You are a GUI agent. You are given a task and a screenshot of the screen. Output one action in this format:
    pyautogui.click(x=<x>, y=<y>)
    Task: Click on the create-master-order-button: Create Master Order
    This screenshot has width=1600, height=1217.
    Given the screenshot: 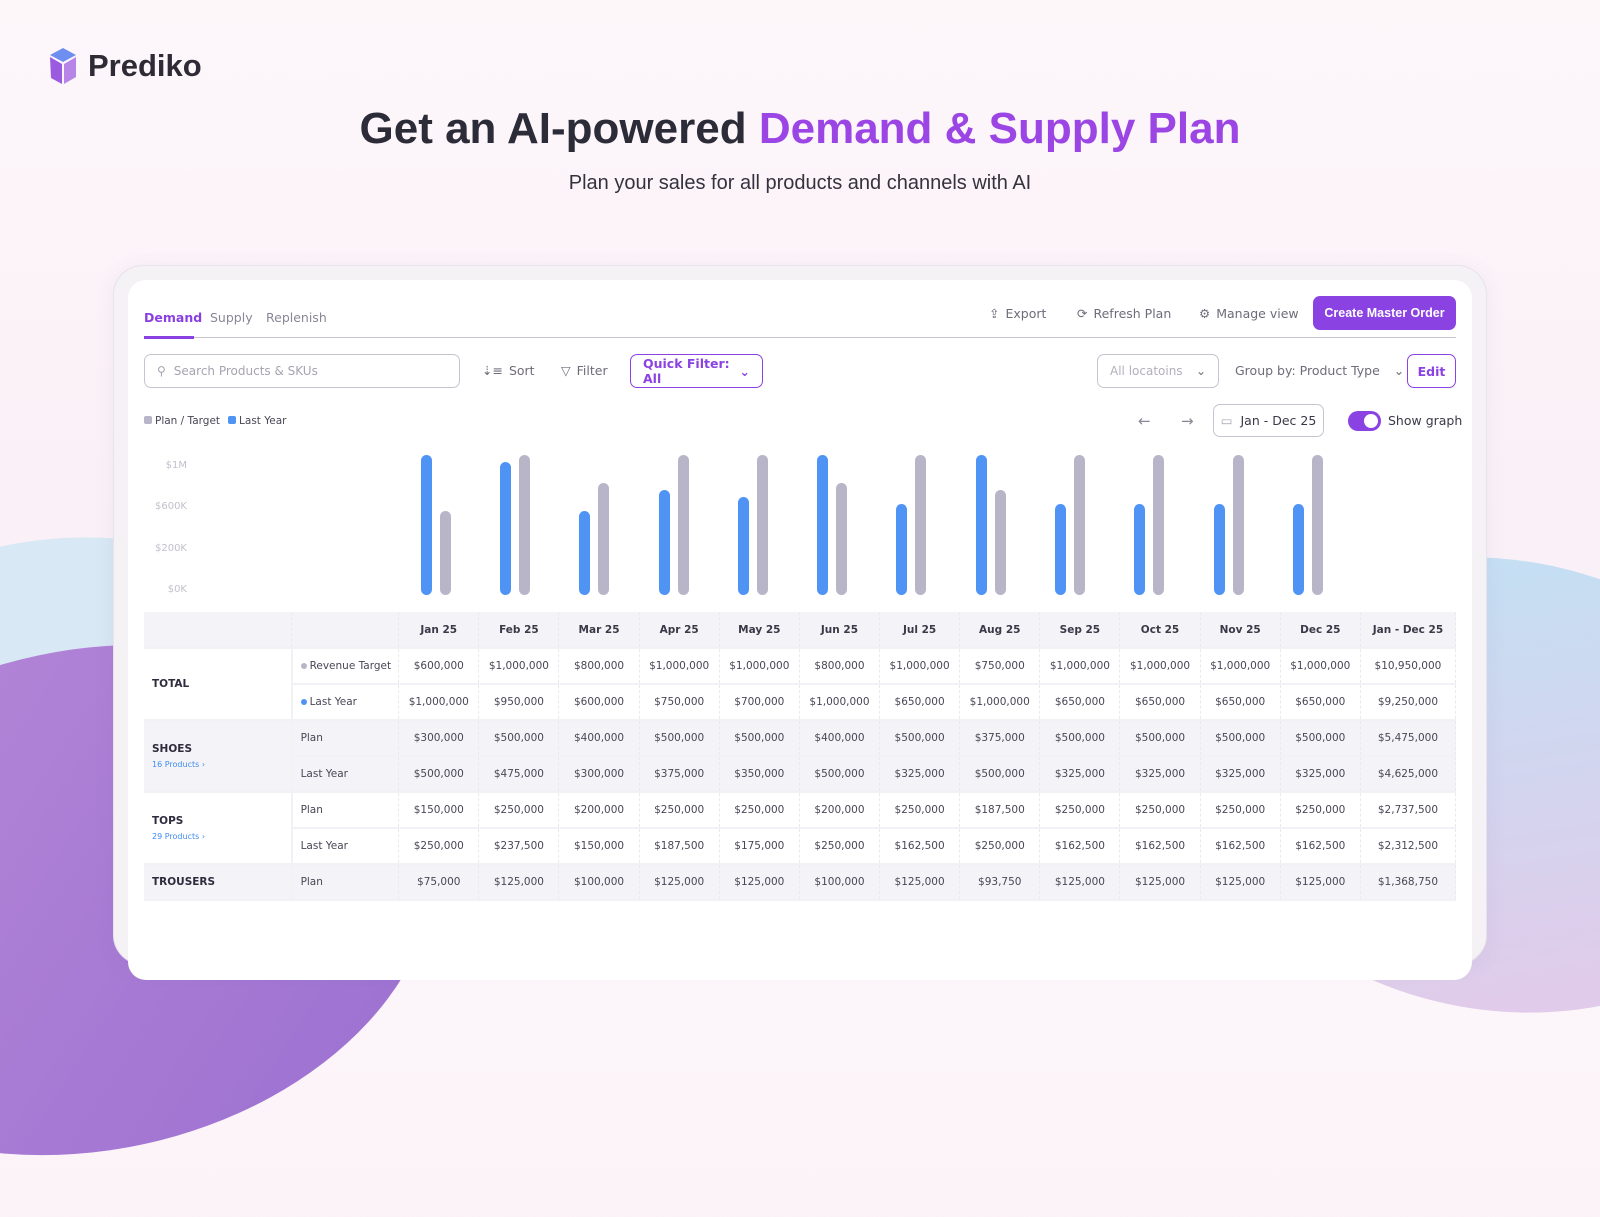 What is the action you would take?
    pyautogui.click(x=1384, y=313)
    